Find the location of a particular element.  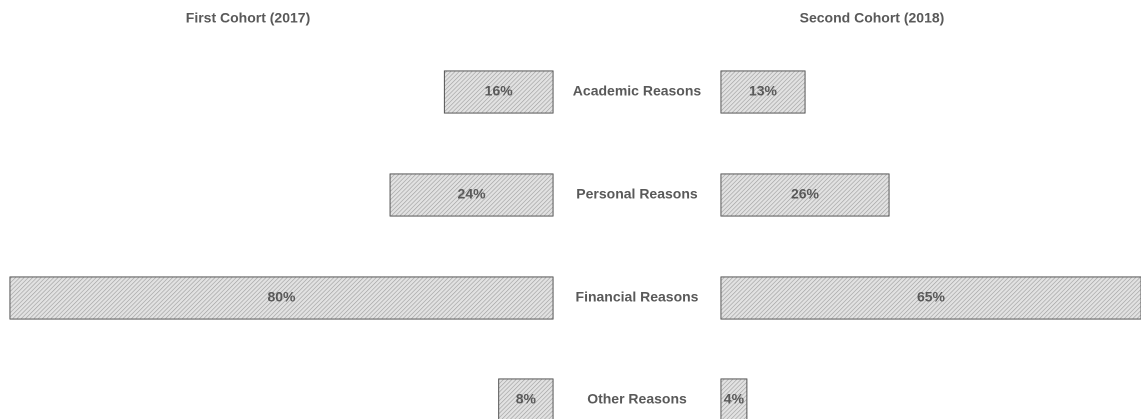

value-label: 26% is located at coordinates (805, 194).